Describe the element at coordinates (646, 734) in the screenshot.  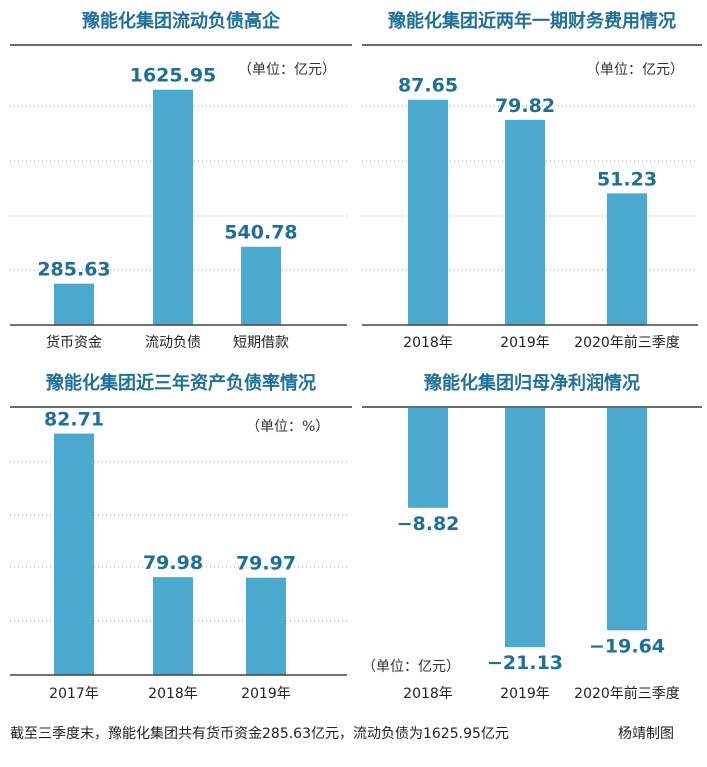
I see `credit: 杨靖制图` at that location.